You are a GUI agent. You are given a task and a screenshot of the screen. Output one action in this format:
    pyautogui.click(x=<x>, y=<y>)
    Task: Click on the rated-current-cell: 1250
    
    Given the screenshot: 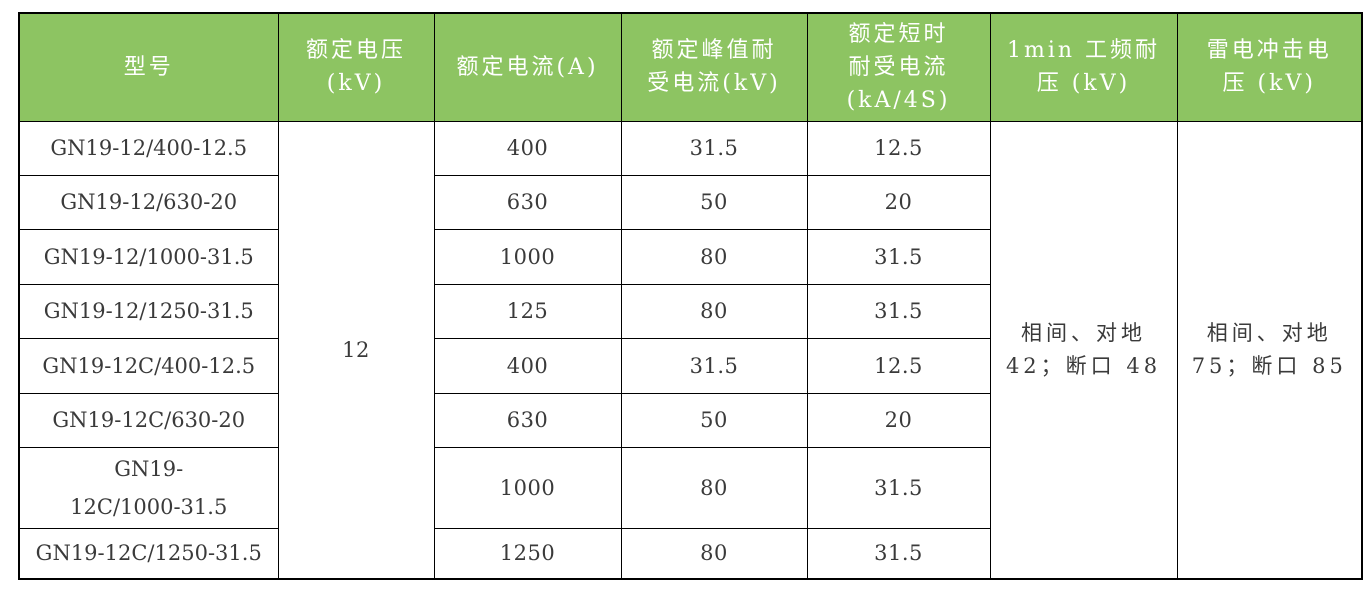 What is the action you would take?
    pyautogui.click(x=527, y=553)
    